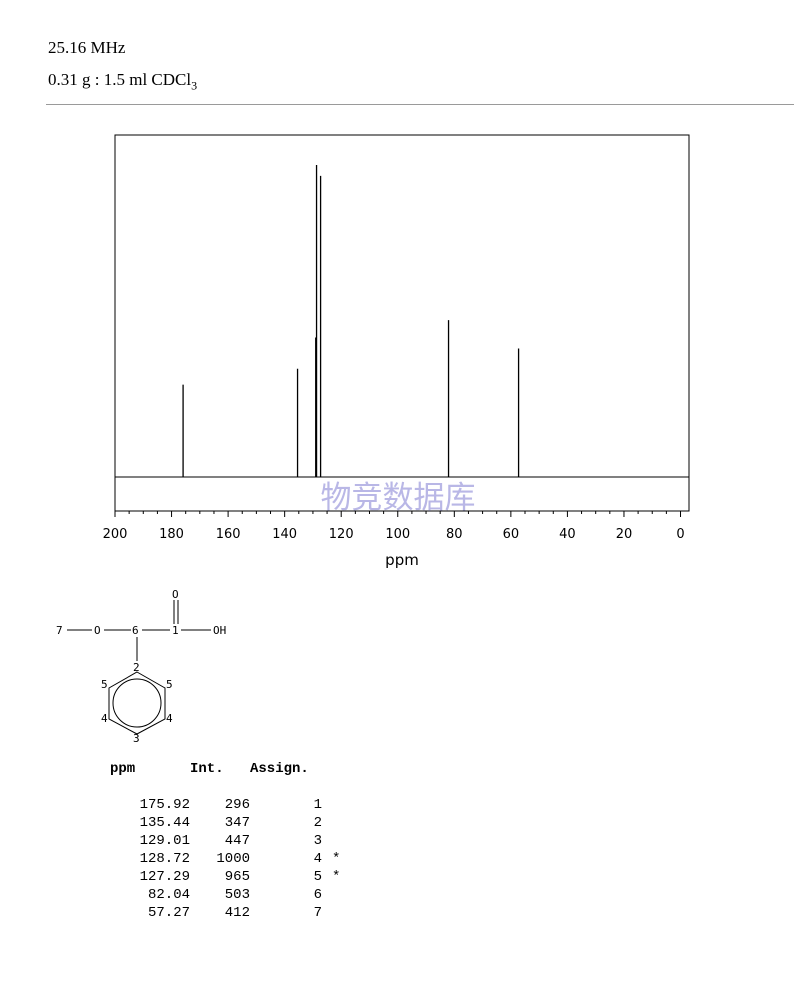 This screenshot has height=992, width=794. I want to click on row-intensity: 965, so click(237, 877).